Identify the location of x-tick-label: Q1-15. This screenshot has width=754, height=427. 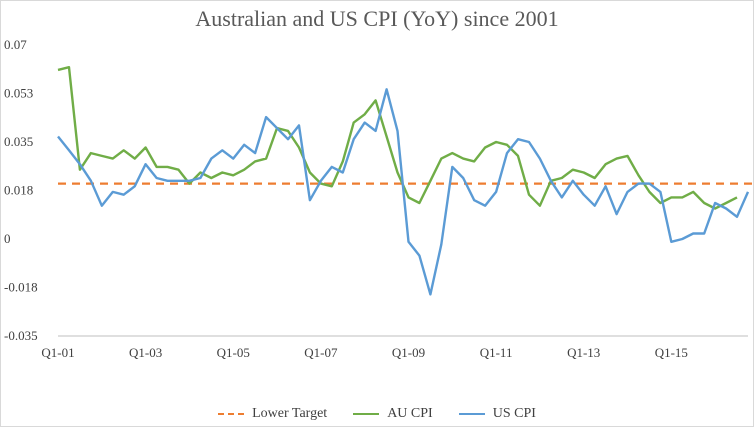
(671, 352).